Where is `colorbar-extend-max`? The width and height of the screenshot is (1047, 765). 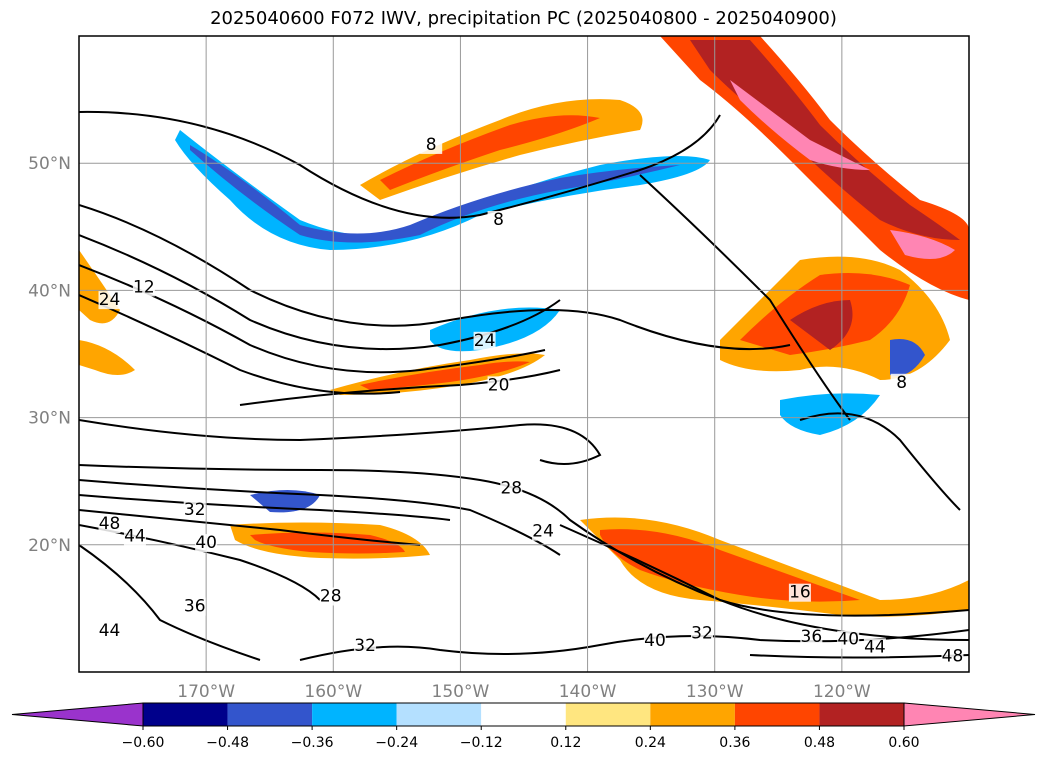
colorbar-extend-max is located at coordinates (969, 714).